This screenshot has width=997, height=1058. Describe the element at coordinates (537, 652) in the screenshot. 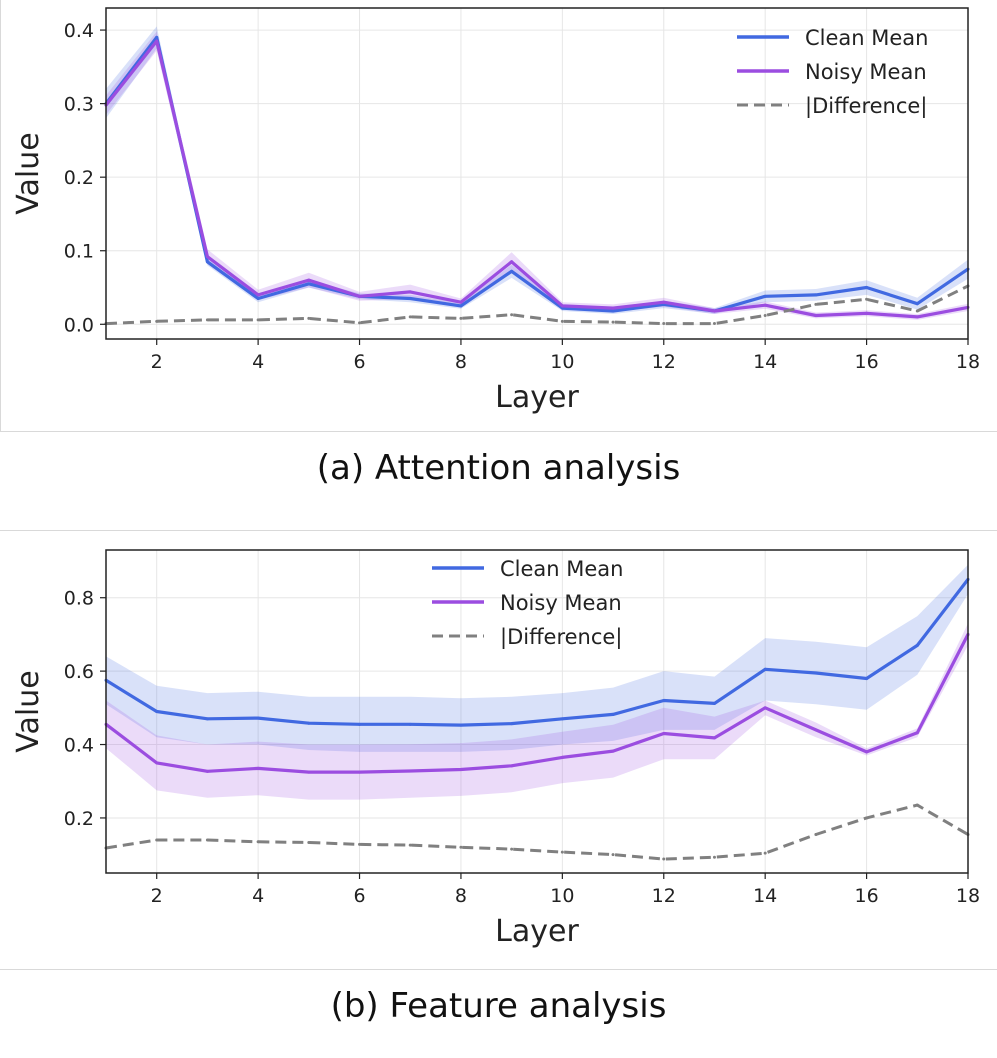

I see `series-line-clean-mean` at that location.